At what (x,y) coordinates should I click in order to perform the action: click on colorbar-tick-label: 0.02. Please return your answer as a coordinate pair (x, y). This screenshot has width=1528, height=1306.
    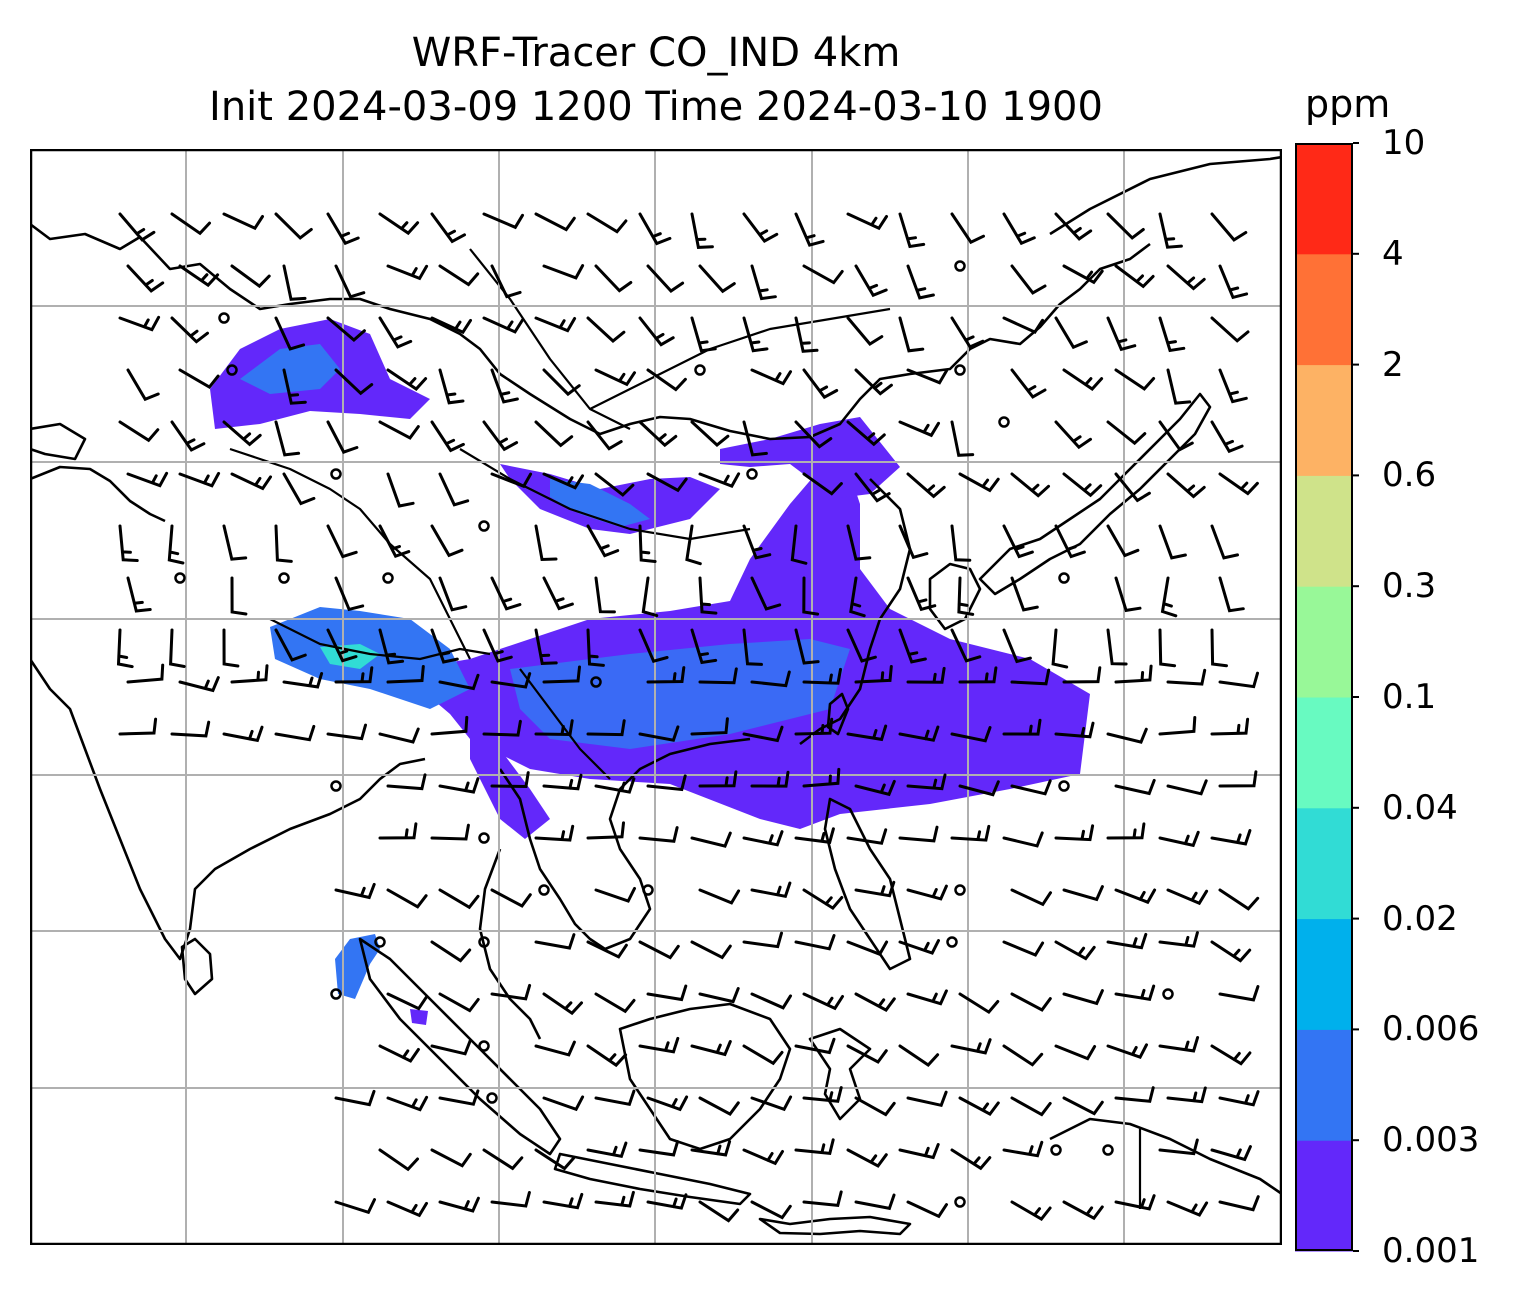
    Looking at the image, I should click on (1420, 918).